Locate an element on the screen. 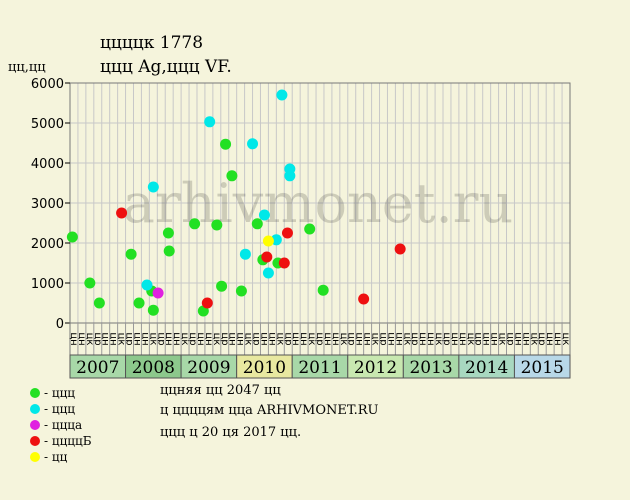 The width and height of the screenshot is (630, 500). note-line-1: ццняя цц 2047 цц is located at coordinates (220, 390).